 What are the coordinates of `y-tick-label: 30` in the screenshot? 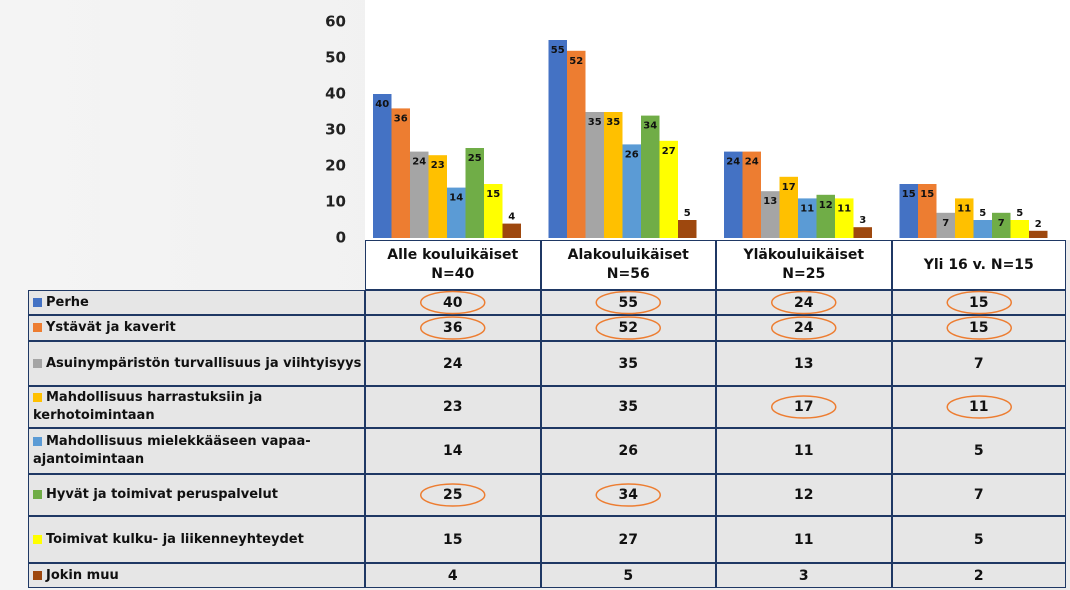 It's located at (335, 130).